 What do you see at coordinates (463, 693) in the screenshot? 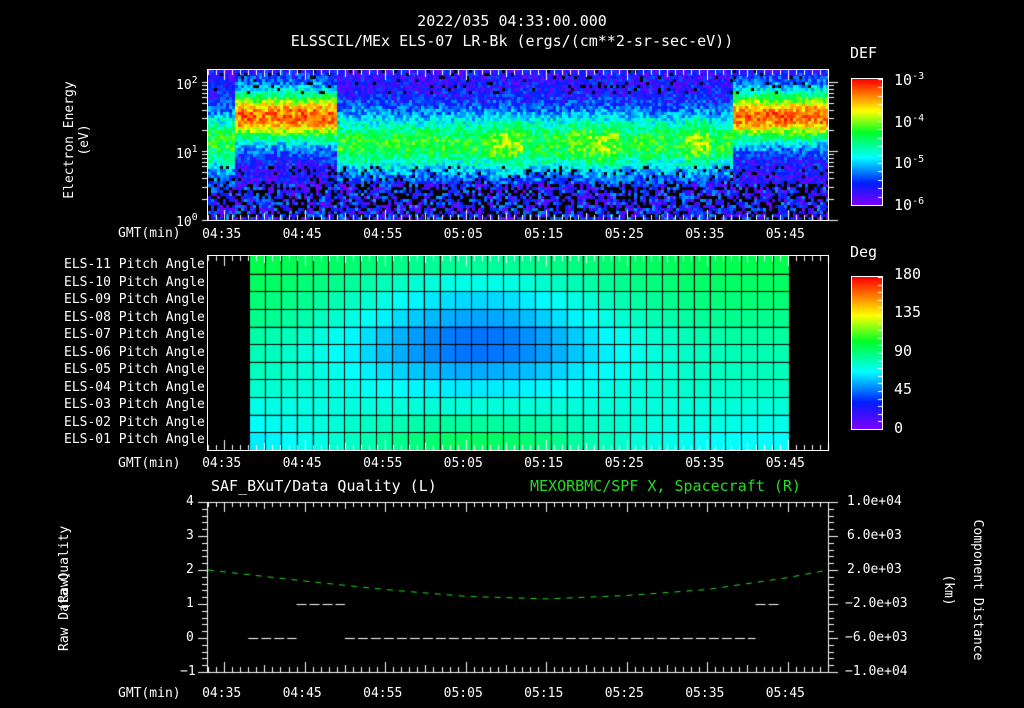
I see `time-tick-label: 05:05` at bounding box center [463, 693].